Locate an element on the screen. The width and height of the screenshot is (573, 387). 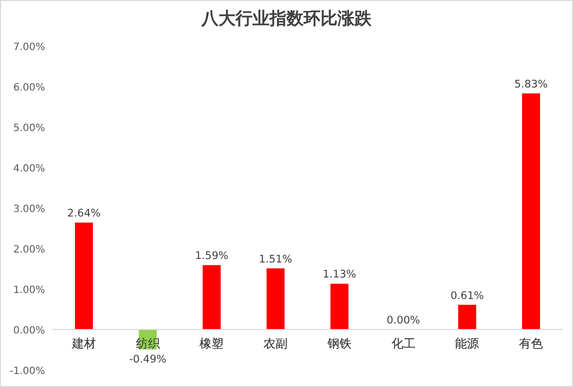
y-tick-label: -1.00% is located at coordinates (27, 371).